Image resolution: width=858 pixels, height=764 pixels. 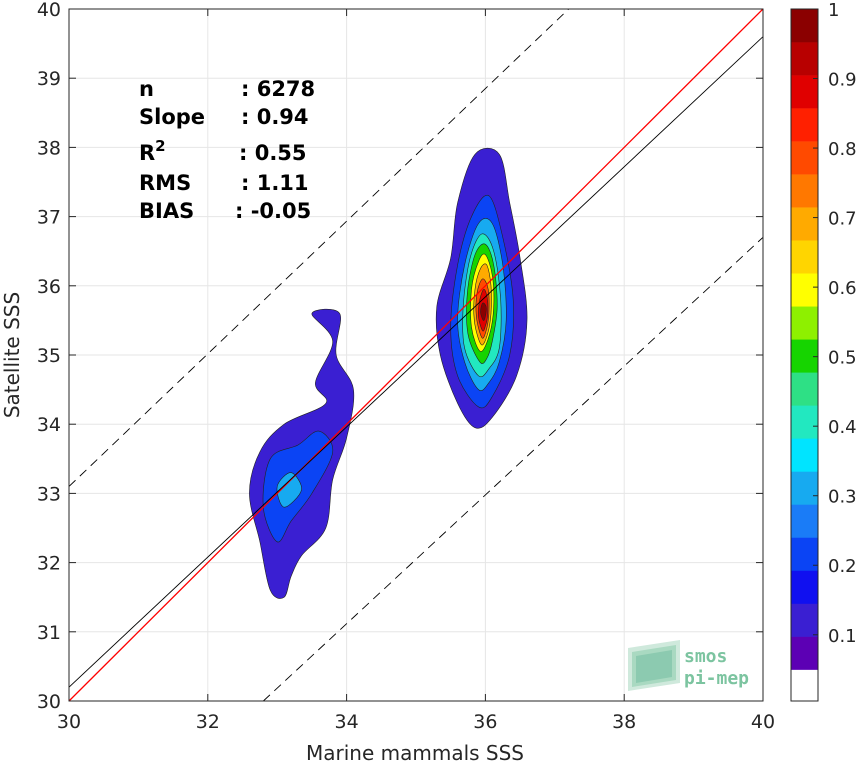 What do you see at coordinates (654, 665) in the screenshot?
I see `logo-waves-icon` at bounding box center [654, 665].